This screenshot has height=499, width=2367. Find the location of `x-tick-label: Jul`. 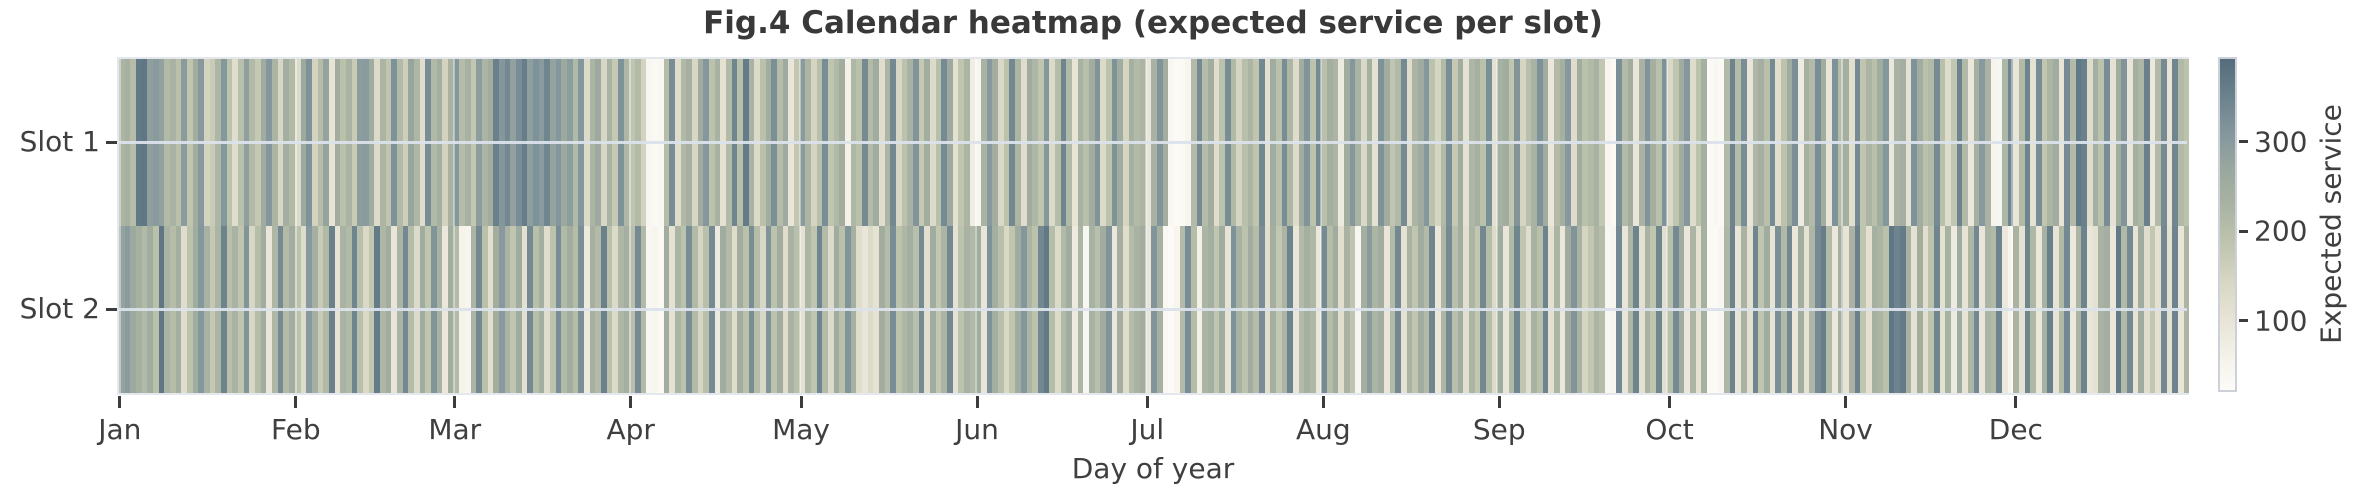

x-tick-label: Jul is located at coordinates (1147, 429).